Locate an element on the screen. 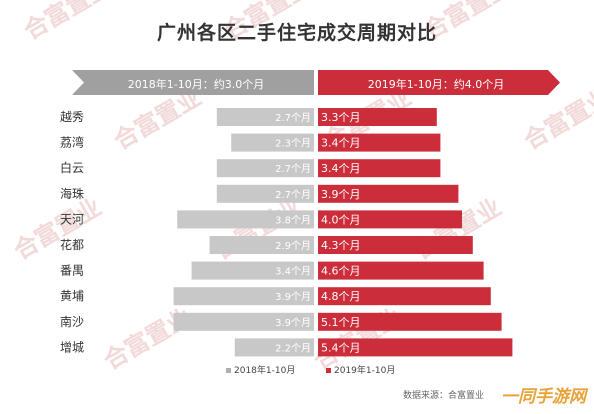  banner-label-2018: 2018年1-10月：约3.0个月 is located at coordinates (196, 84).